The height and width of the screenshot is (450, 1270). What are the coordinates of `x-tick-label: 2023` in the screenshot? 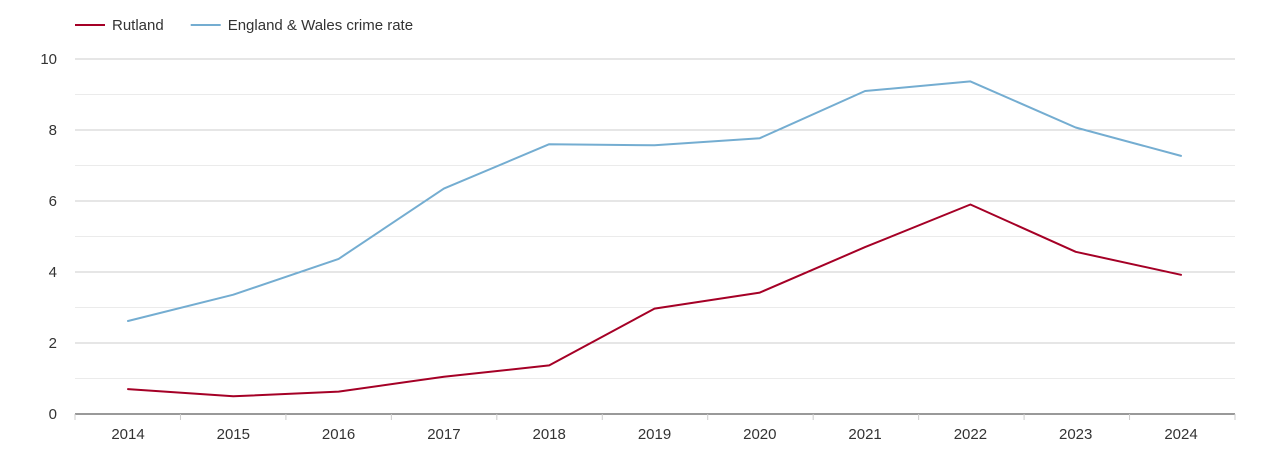 It's located at (1075, 434).